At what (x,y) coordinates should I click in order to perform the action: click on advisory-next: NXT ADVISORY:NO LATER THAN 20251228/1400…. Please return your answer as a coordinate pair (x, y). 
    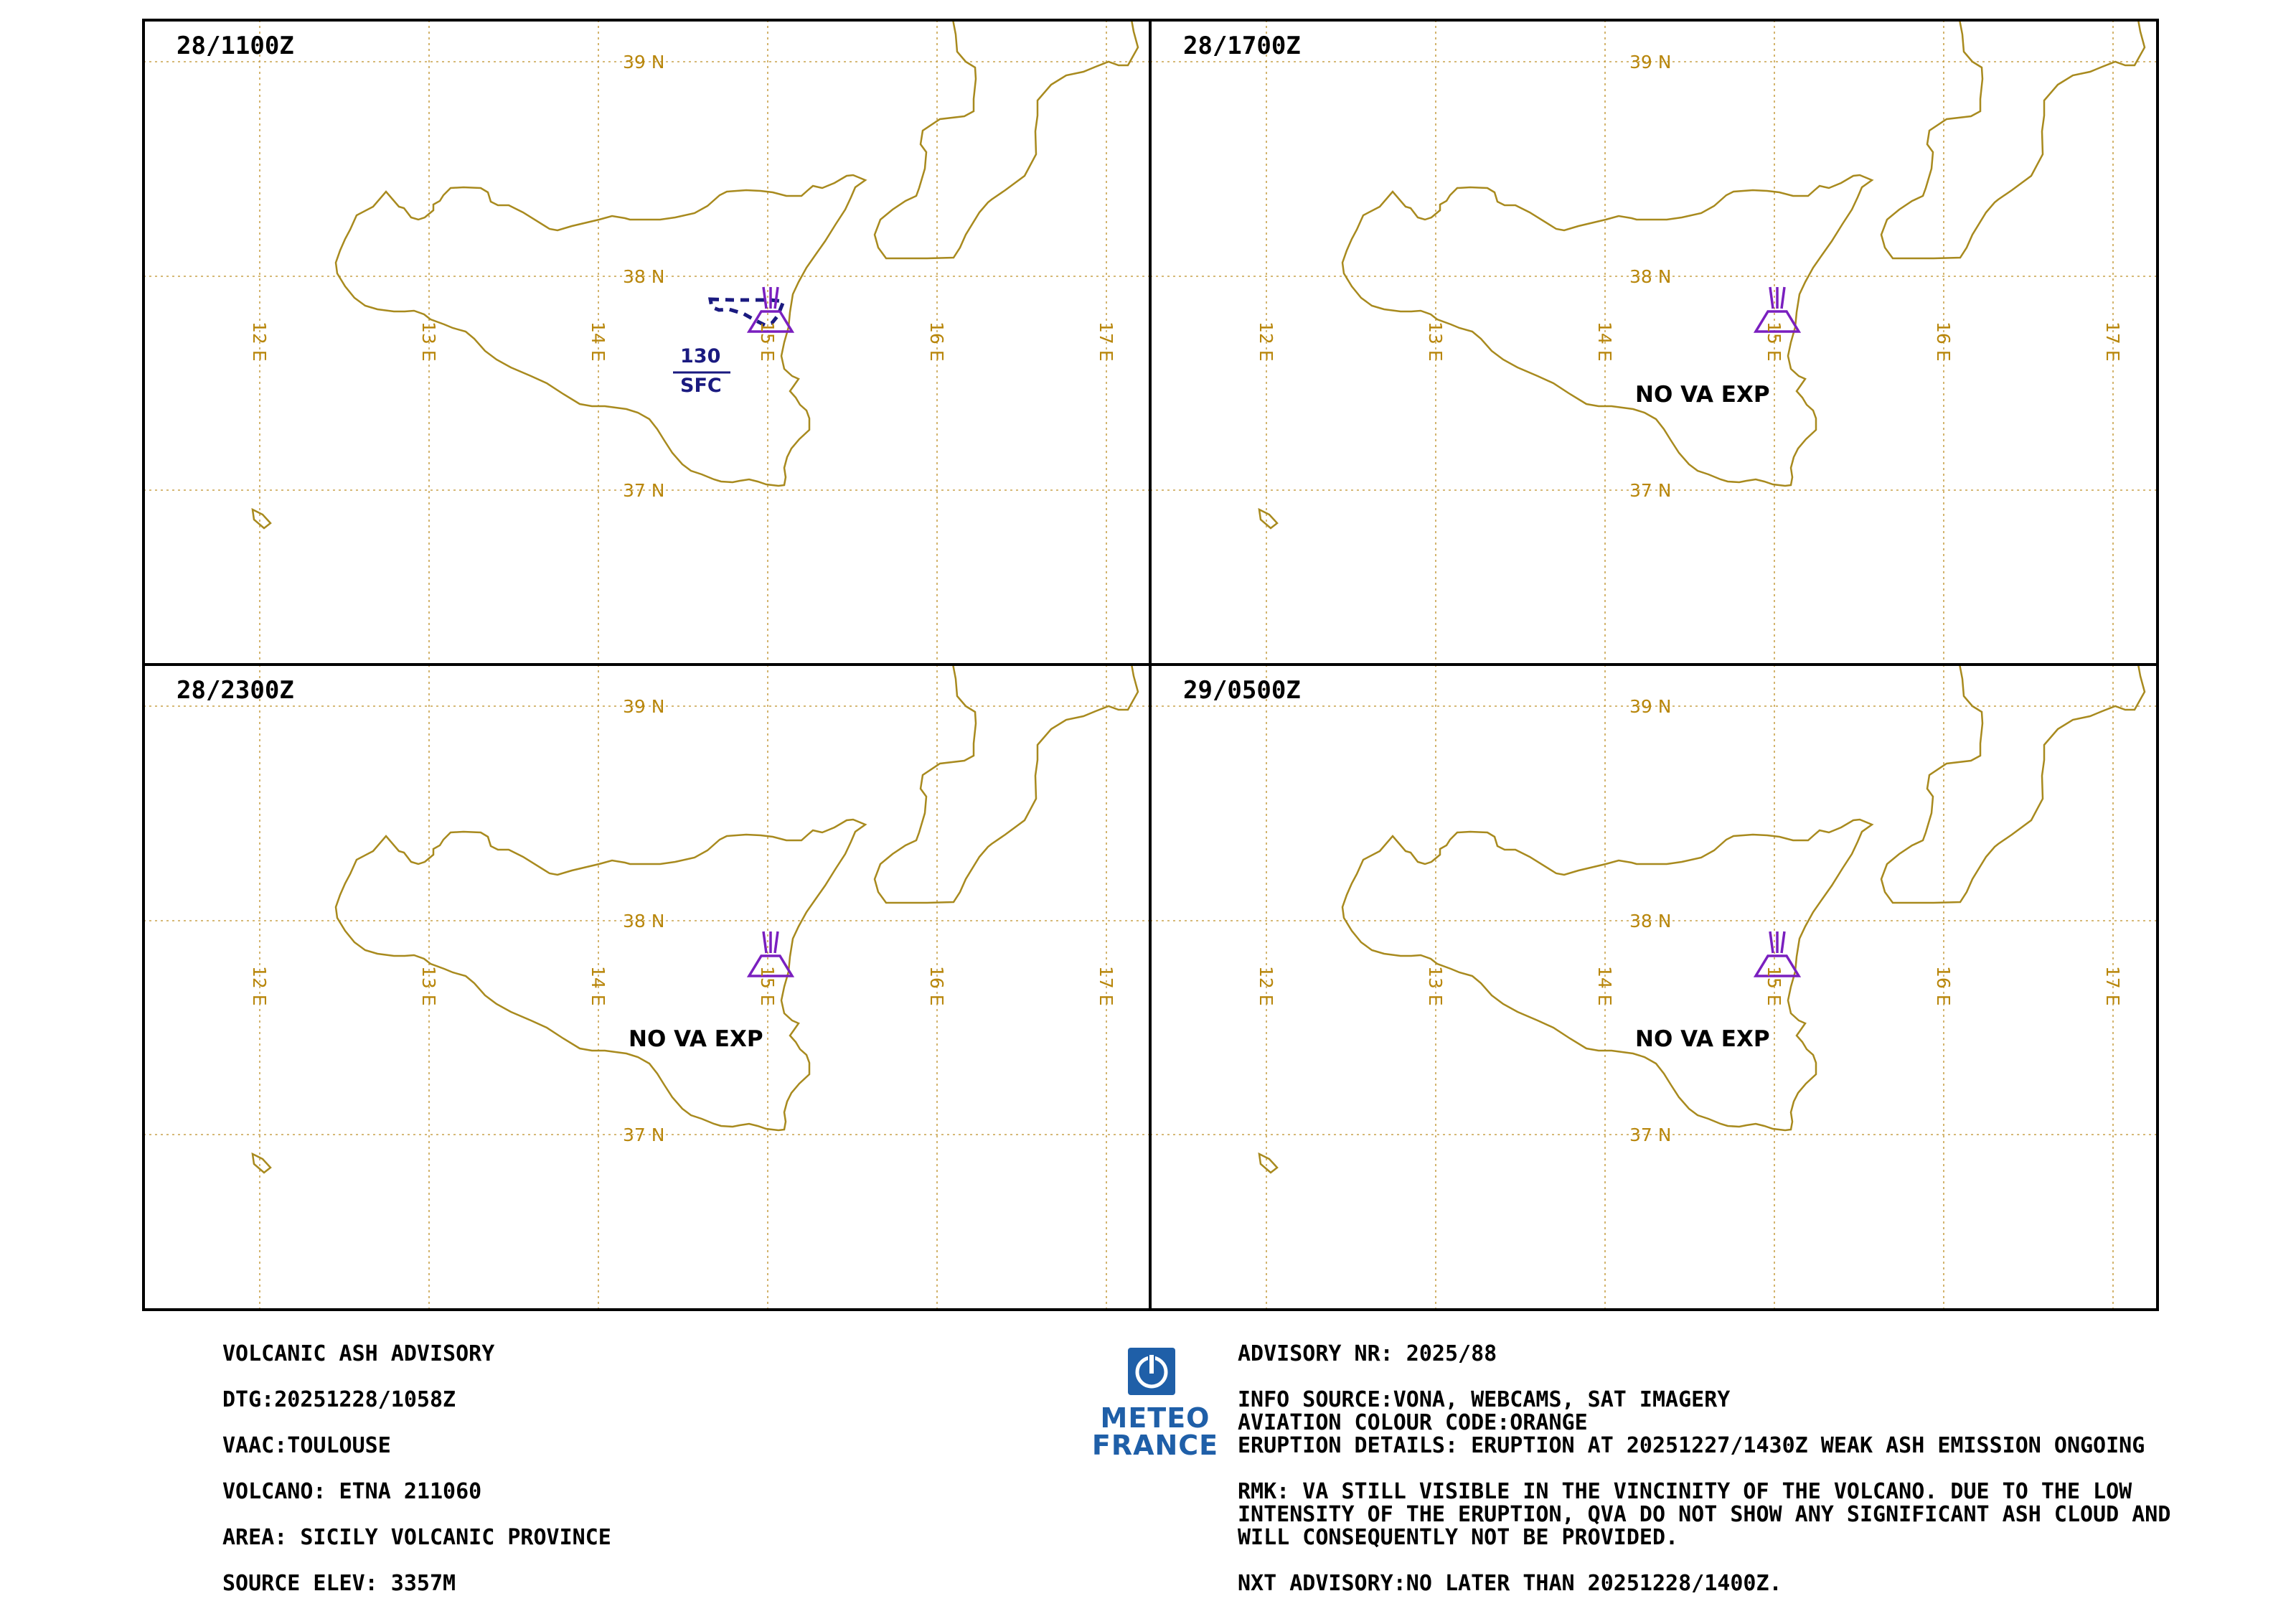
    Looking at the image, I should click on (1510, 1583).